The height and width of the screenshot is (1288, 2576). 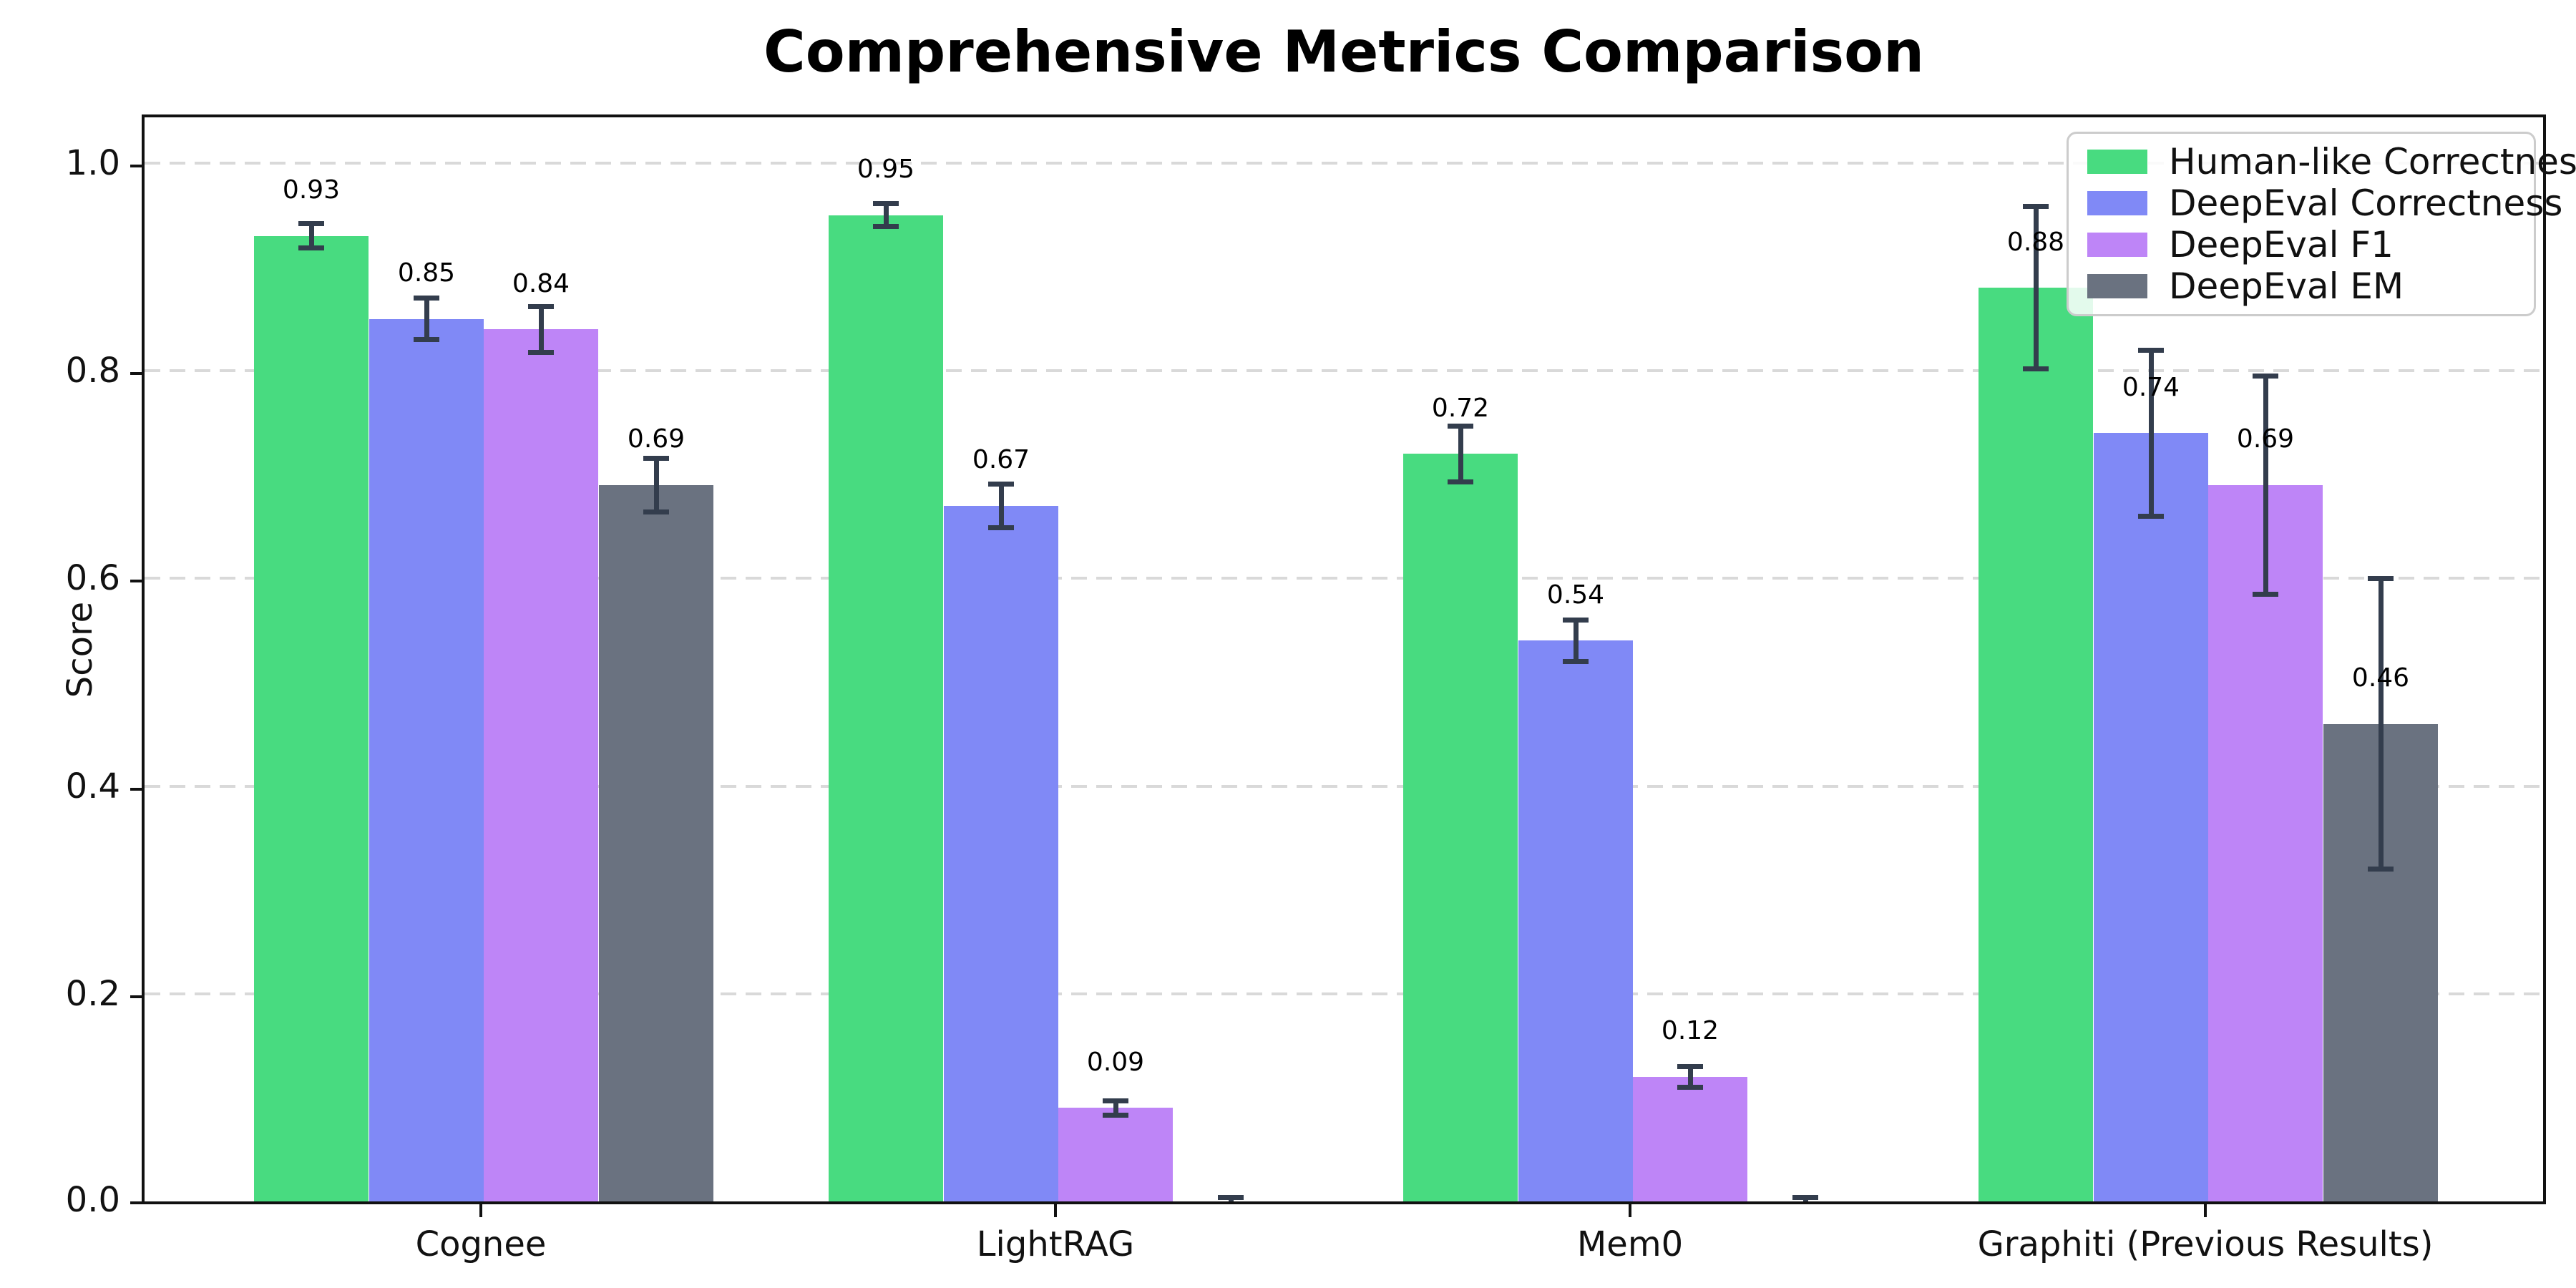 What do you see at coordinates (92, 578) in the screenshot?
I see `y-tick-label: 0.6` at bounding box center [92, 578].